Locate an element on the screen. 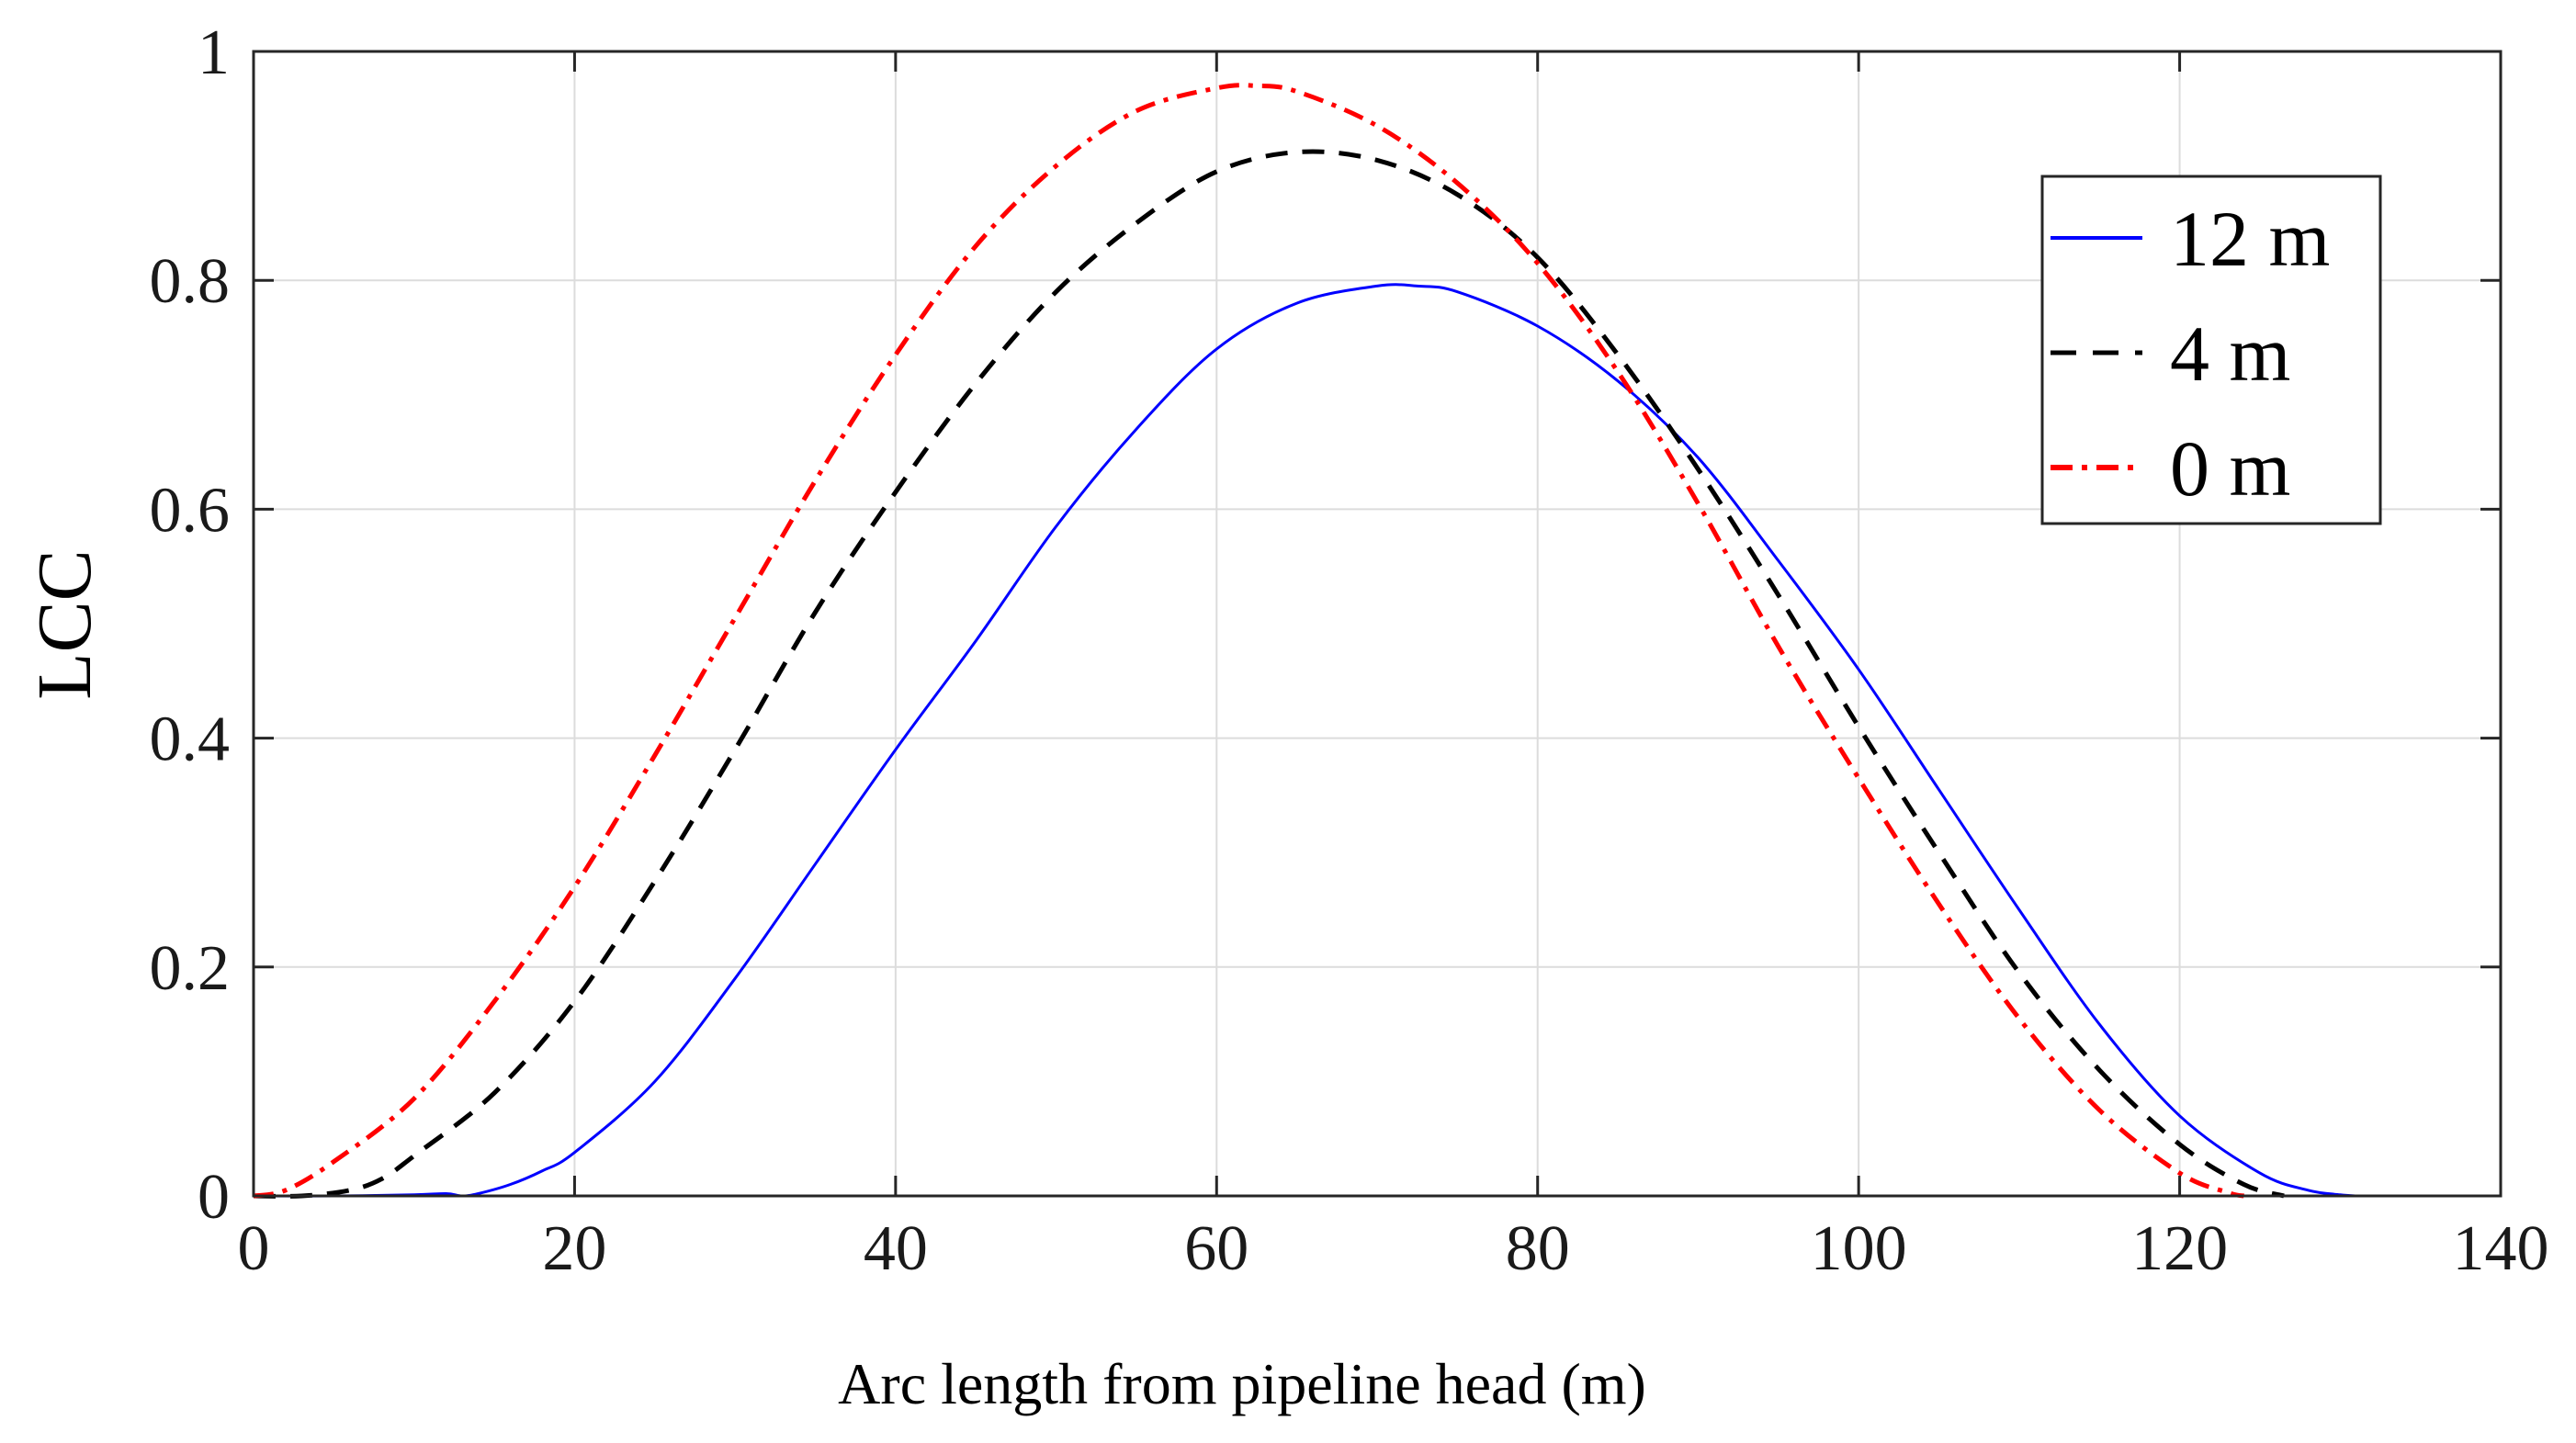 Image resolution: width=2576 pixels, height=1443 pixels. x-tick-label: 20 is located at coordinates (574, 1248).